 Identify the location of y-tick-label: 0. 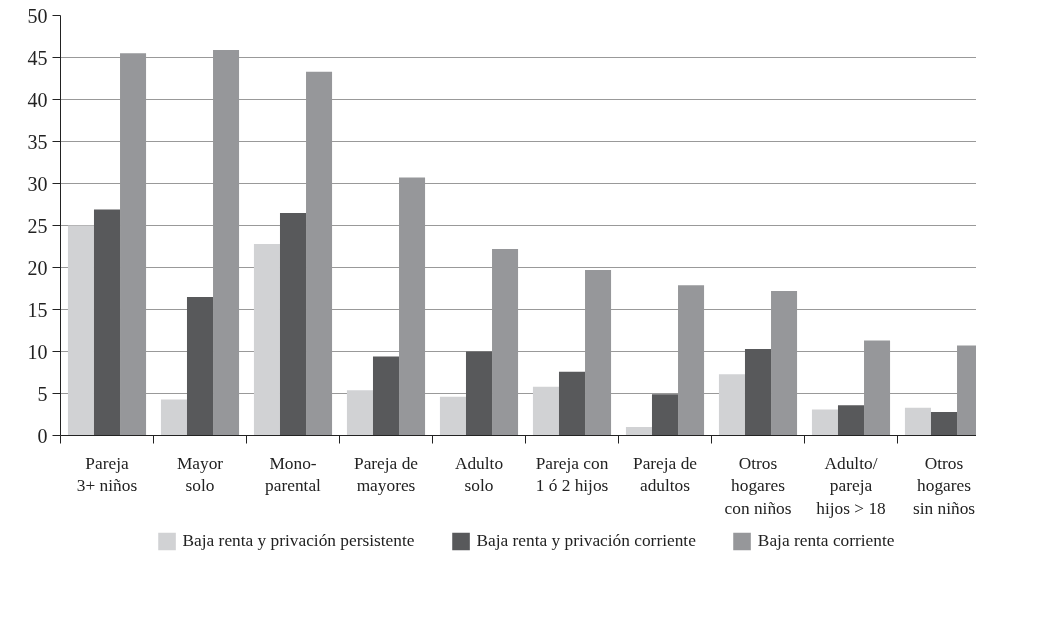
(42, 435).